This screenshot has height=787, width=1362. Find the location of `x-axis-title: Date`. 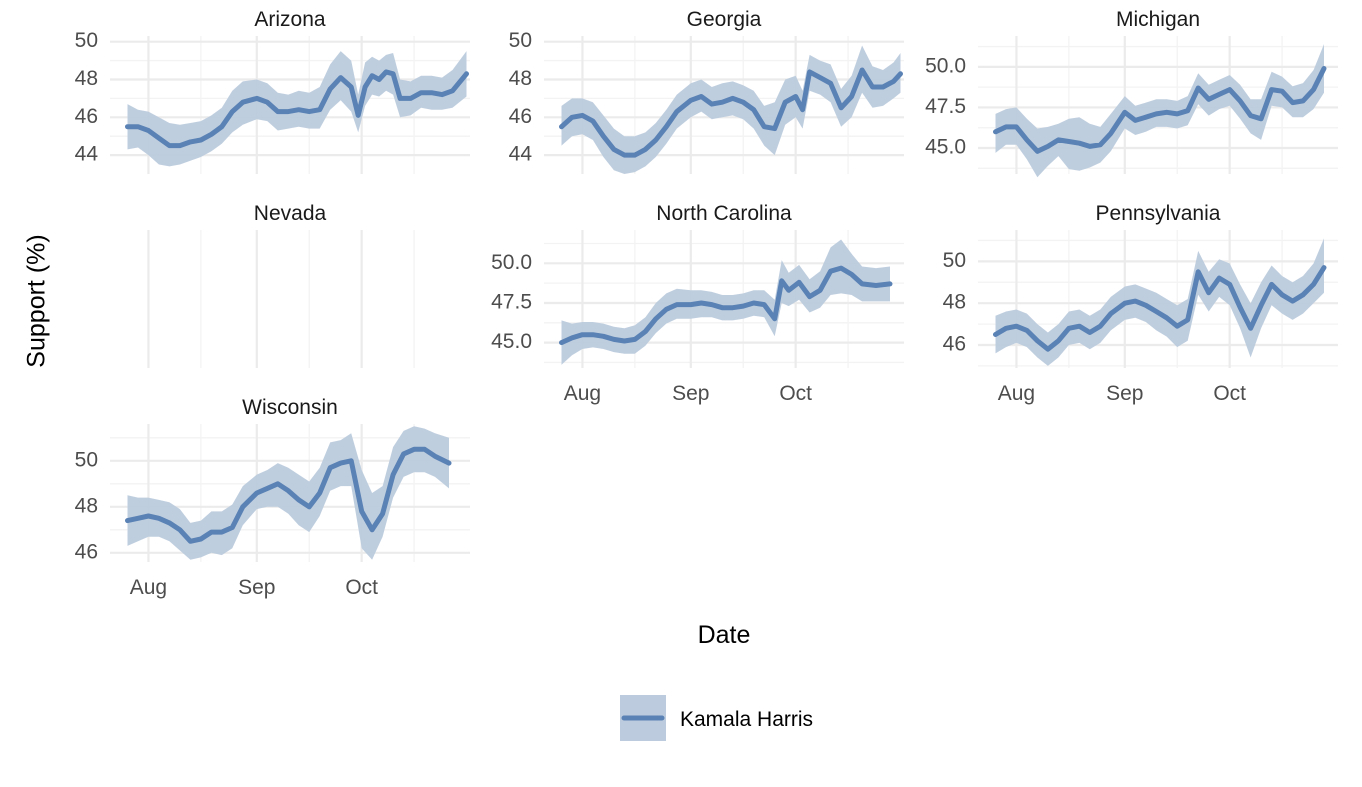

x-axis-title: Date is located at coordinates (724, 635).